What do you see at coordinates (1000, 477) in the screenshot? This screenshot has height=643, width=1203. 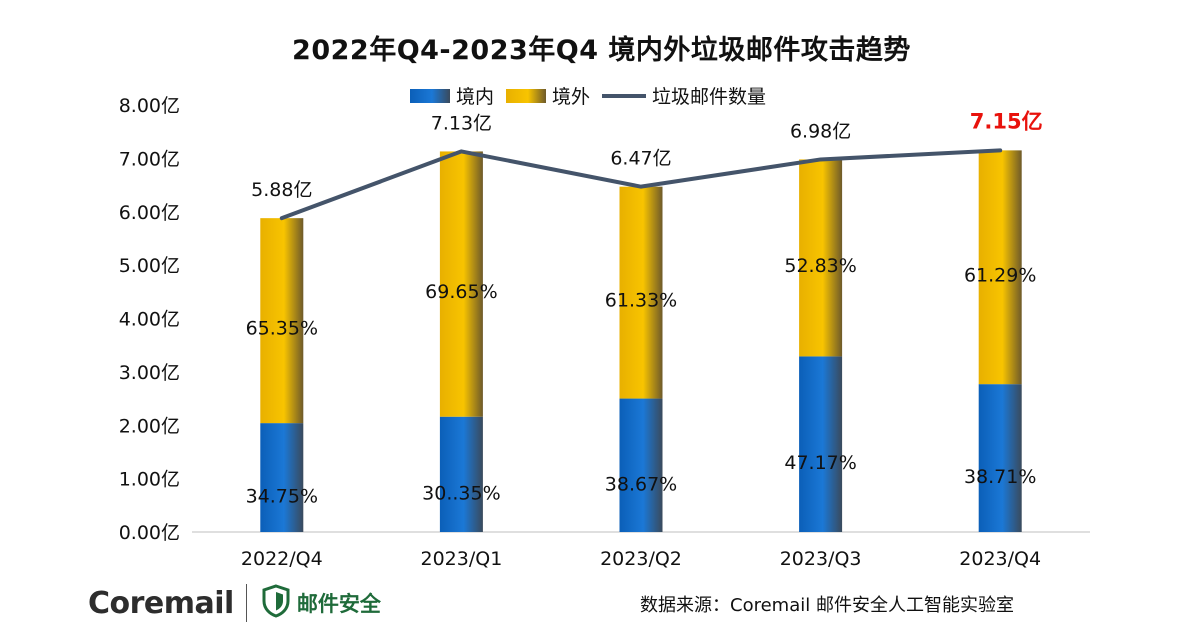 I see `data-label-domestic: 38.71%` at bounding box center [1000, 477].